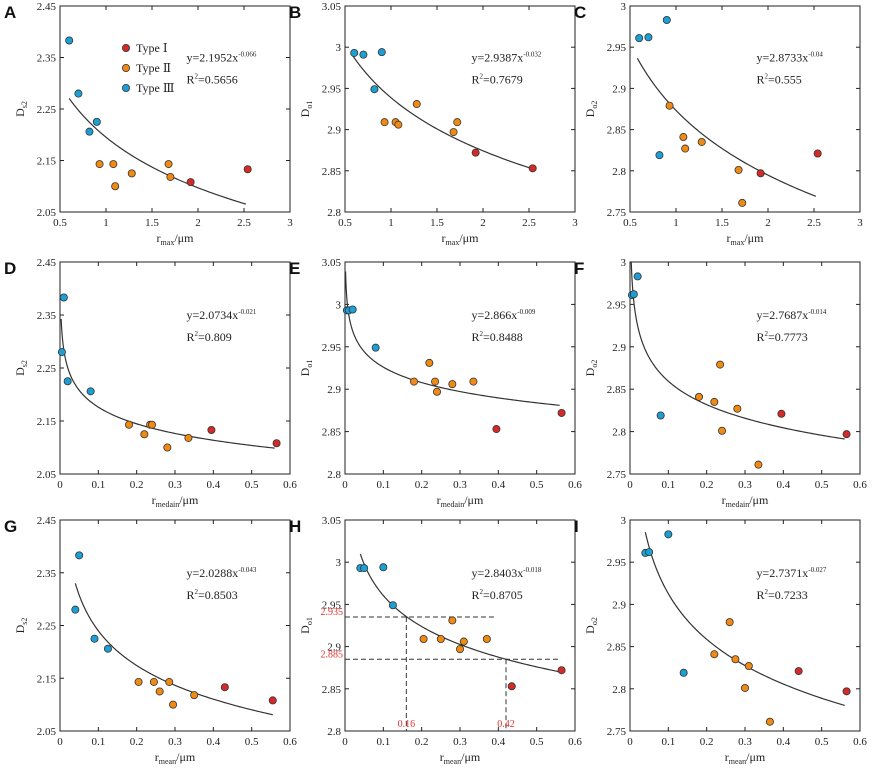 The width and height of the screenshot is (872, 772). What do you see at coordinates (222, 573) in the screenshot?
I see `fit-equation: y=2.0288x-0.043` at bounding box center [222, 573].